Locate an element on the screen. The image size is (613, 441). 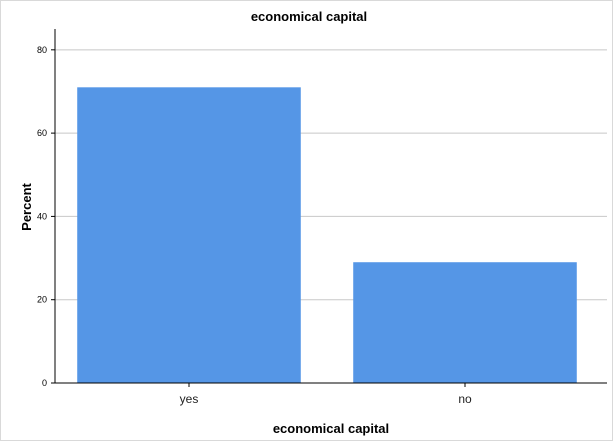
y-tick-label: 80 is located at coordinates (42, 50).